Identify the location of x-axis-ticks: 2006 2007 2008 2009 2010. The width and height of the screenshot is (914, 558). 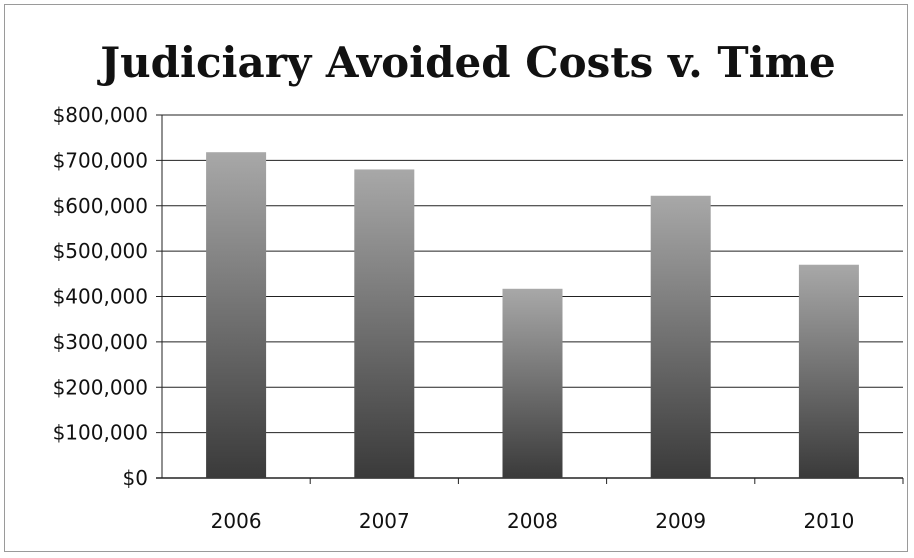
(533, 521).